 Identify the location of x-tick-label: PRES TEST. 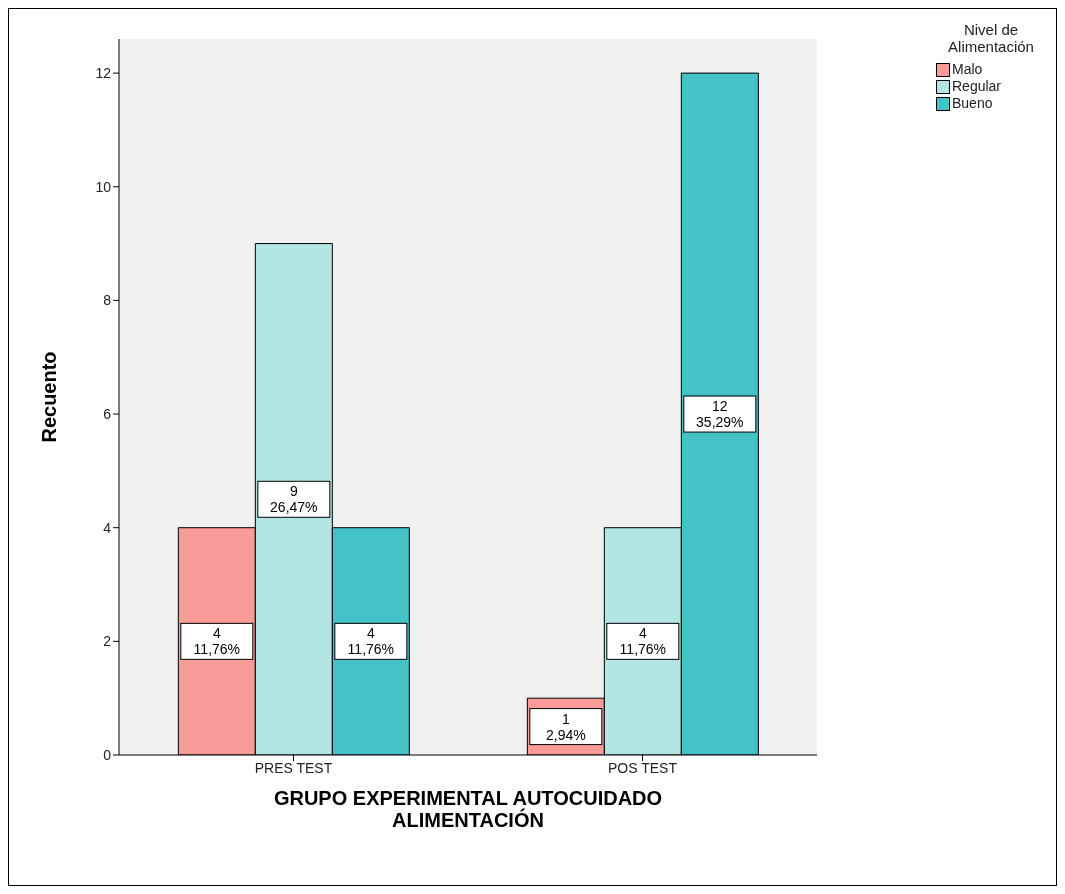
(293, 767).